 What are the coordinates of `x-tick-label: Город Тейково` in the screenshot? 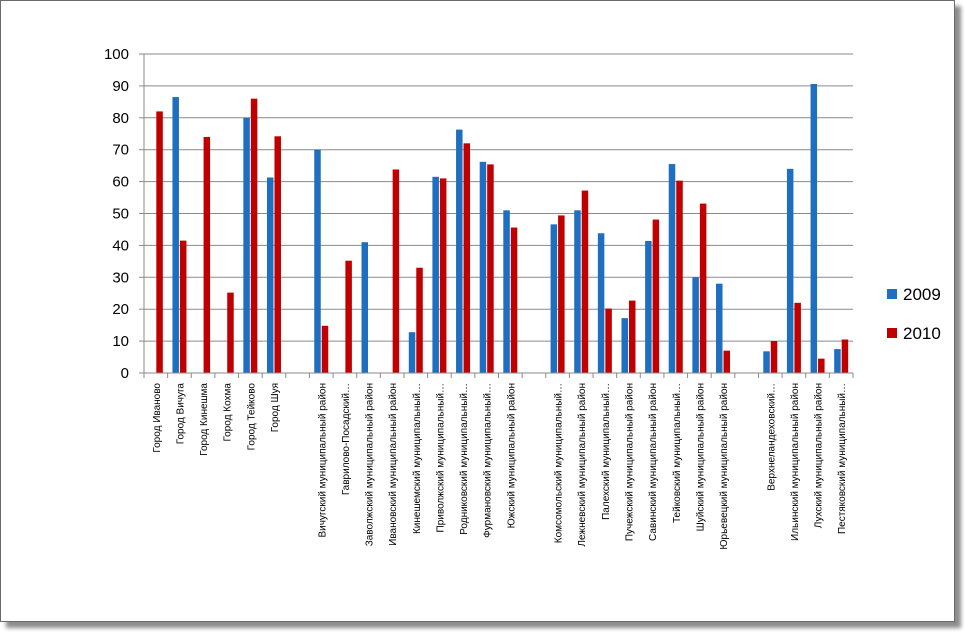 It's located at (251, 417).